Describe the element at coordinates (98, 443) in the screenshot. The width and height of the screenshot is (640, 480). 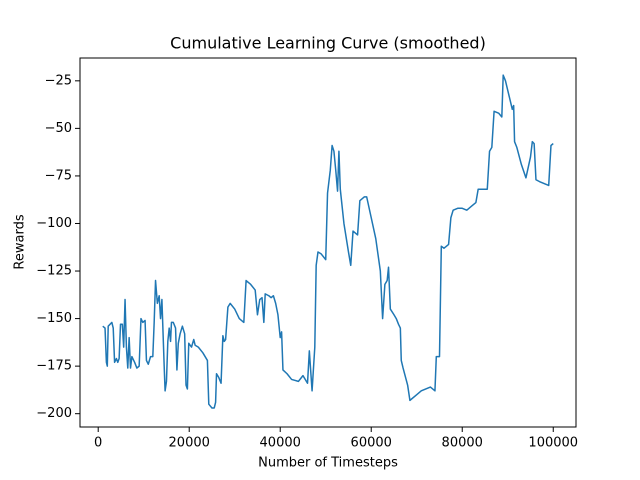
I see `x-tick-label: 0` at that location.